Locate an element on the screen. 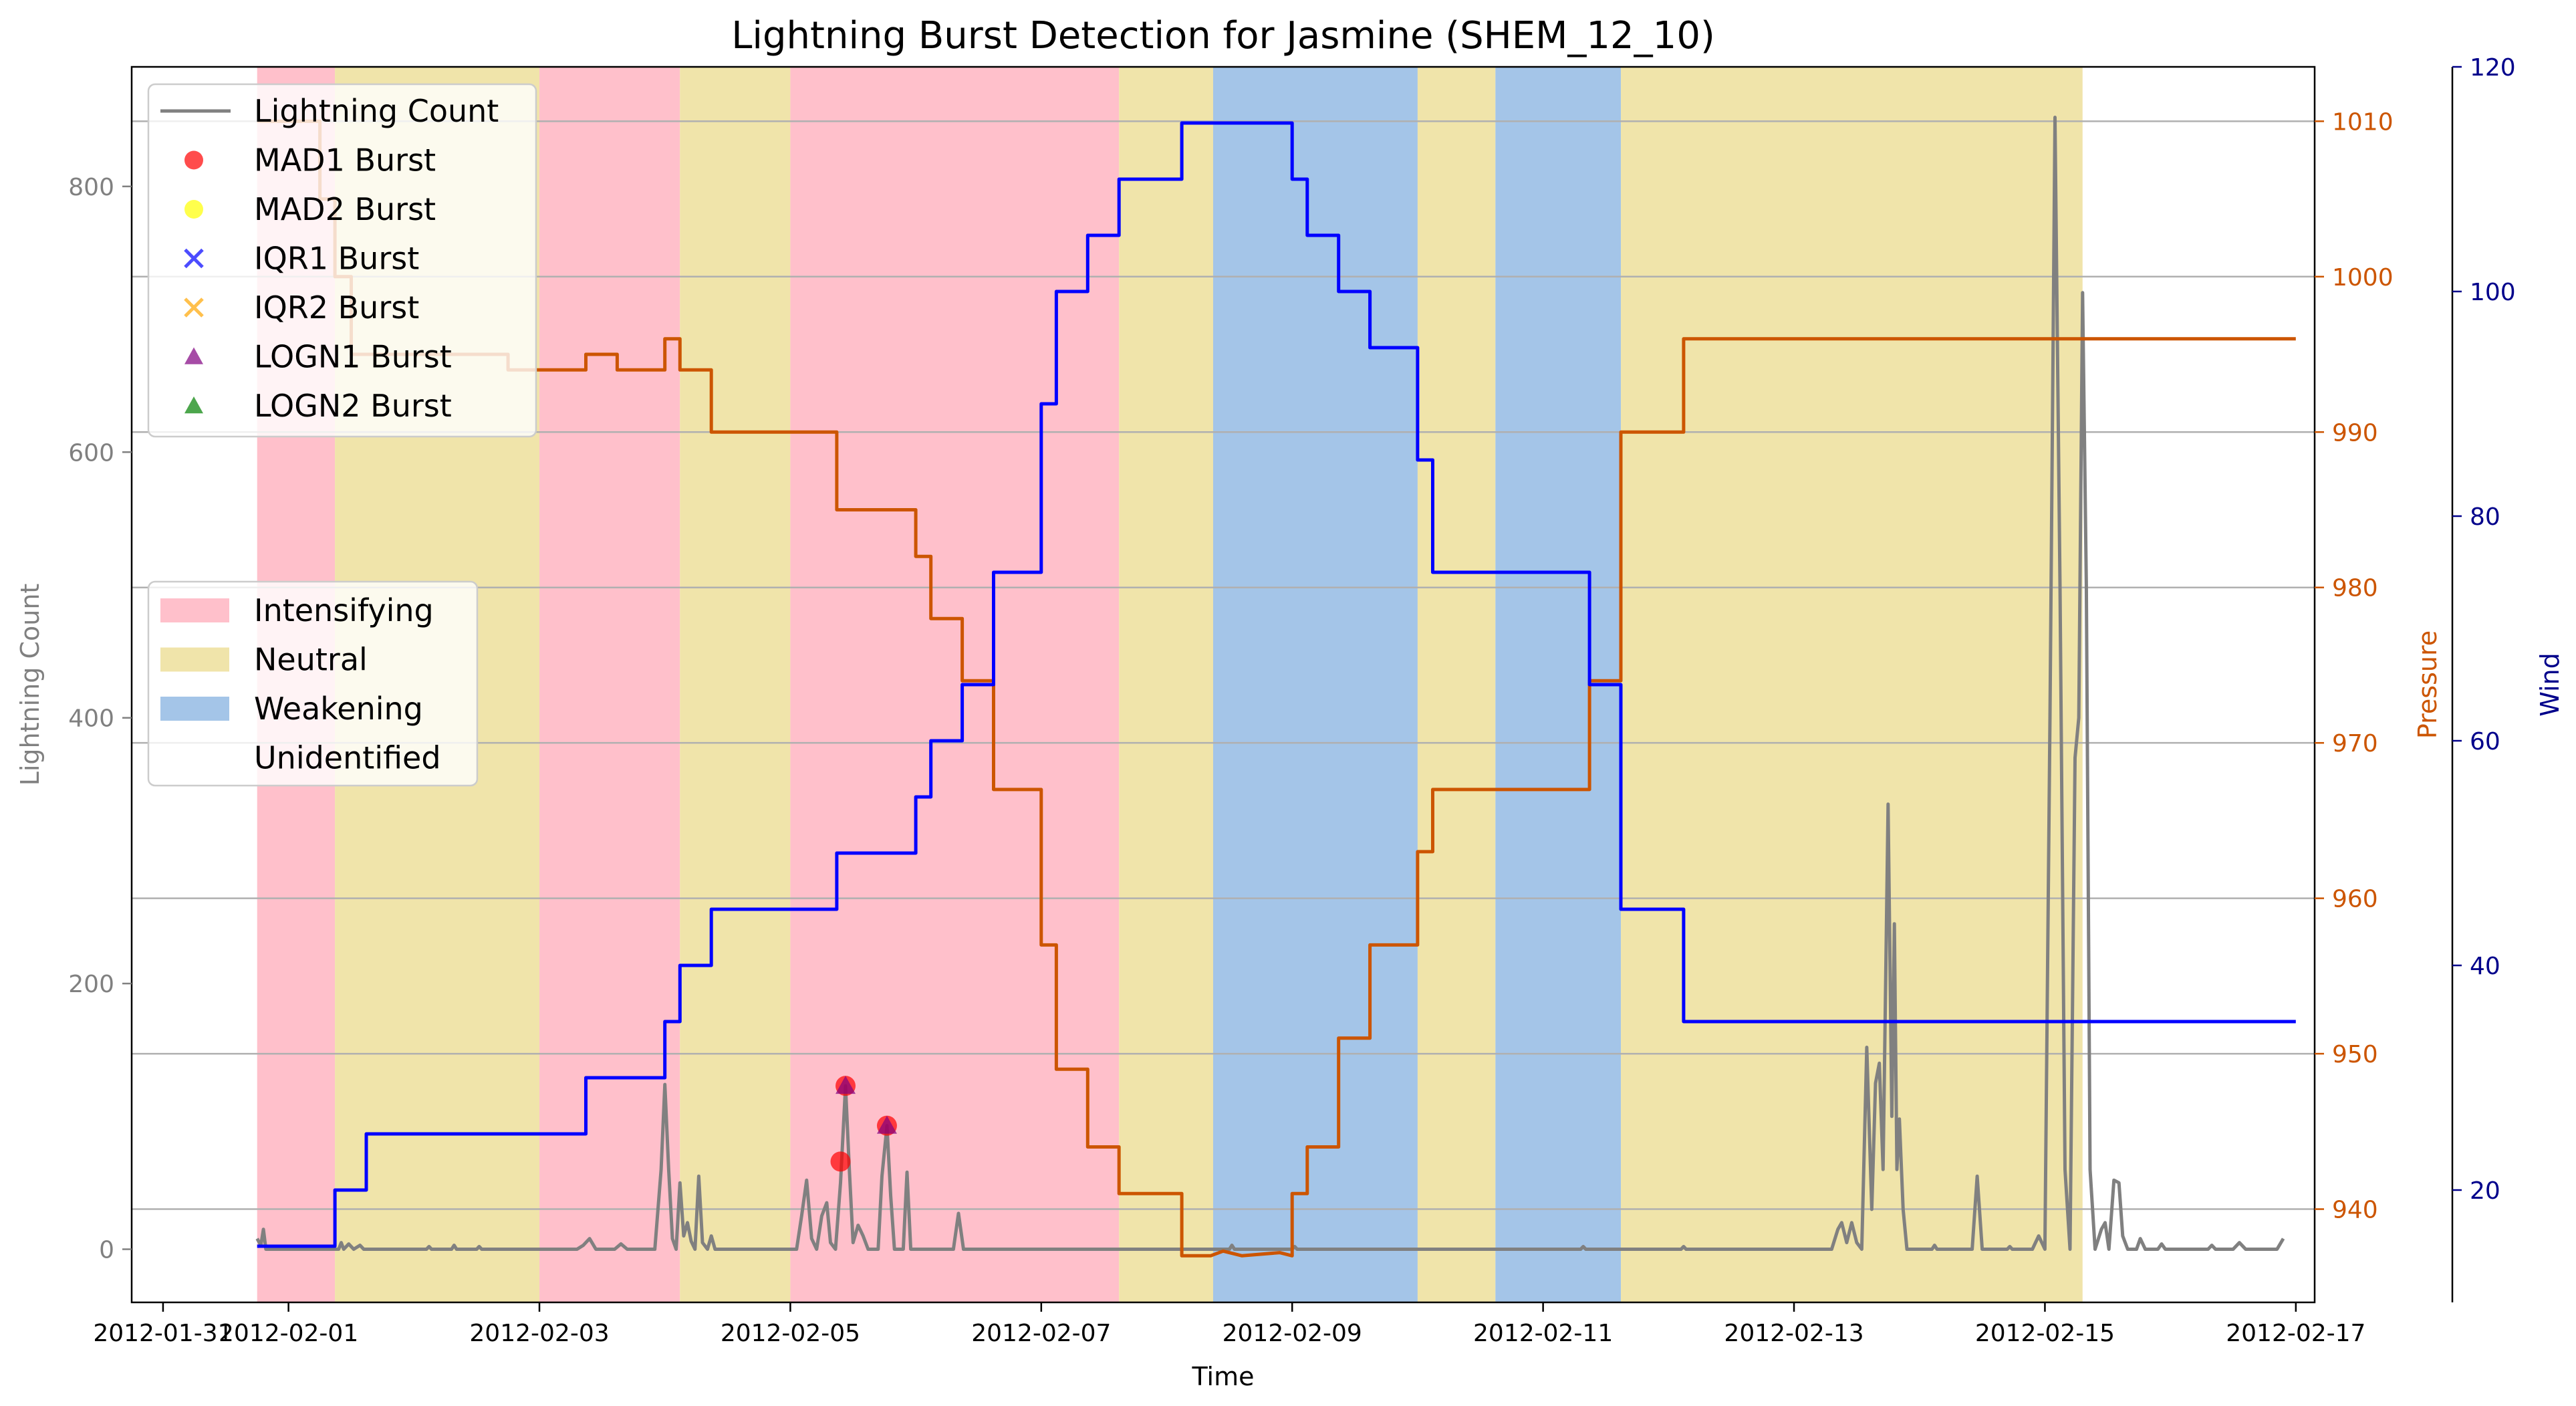  y-tick-label-lightning: 200 is located at coordinates (91, 984).